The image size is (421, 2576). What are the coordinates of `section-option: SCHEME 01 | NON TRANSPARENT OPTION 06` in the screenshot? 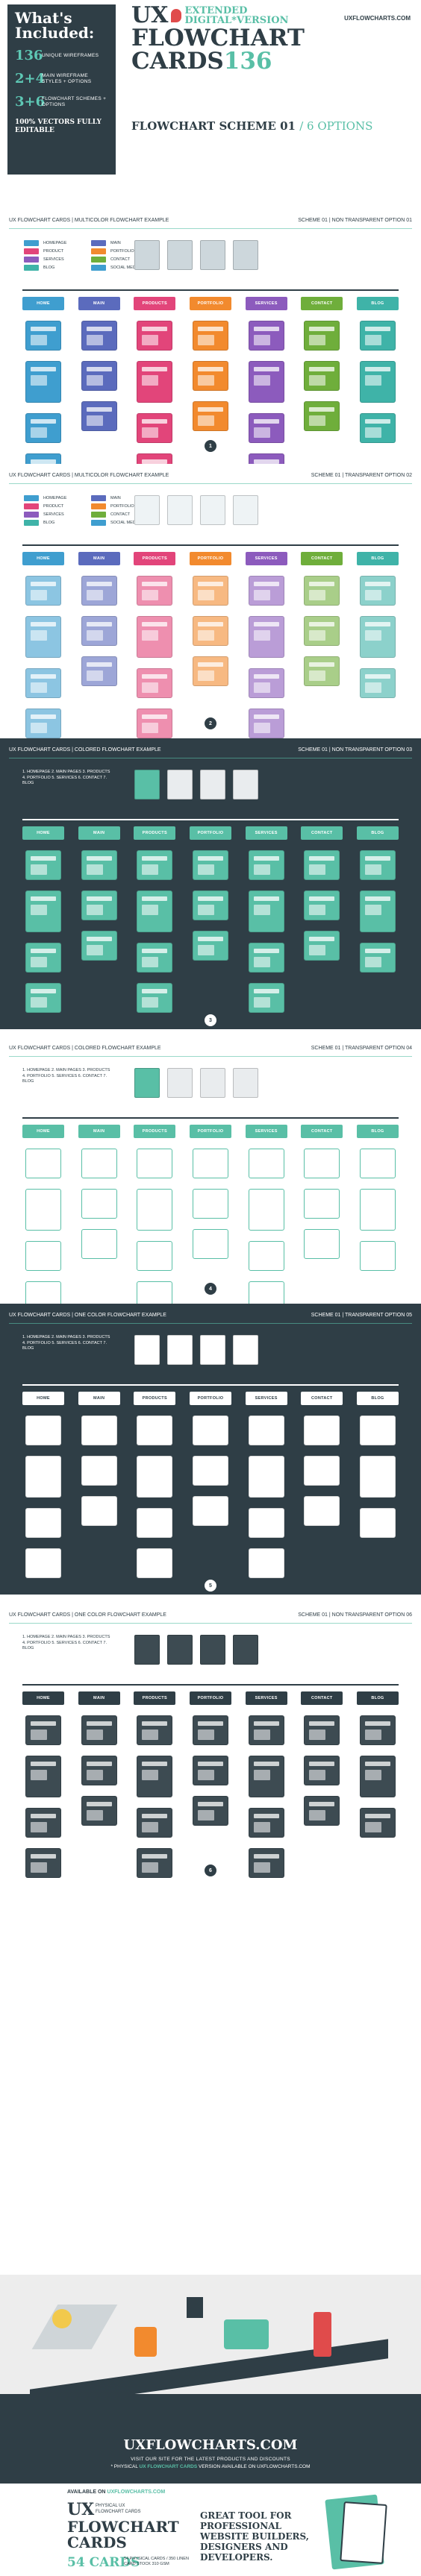 It's located at (355, 1615).